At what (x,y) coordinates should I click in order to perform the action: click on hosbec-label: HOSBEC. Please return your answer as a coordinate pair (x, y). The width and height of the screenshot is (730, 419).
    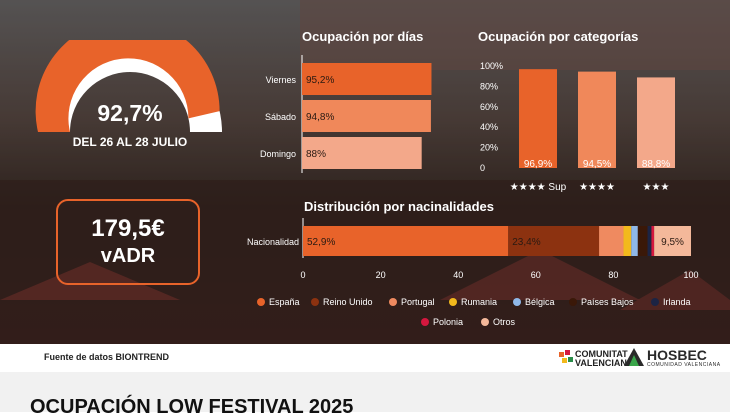
    Looking at the image, I should click on (677, 355).